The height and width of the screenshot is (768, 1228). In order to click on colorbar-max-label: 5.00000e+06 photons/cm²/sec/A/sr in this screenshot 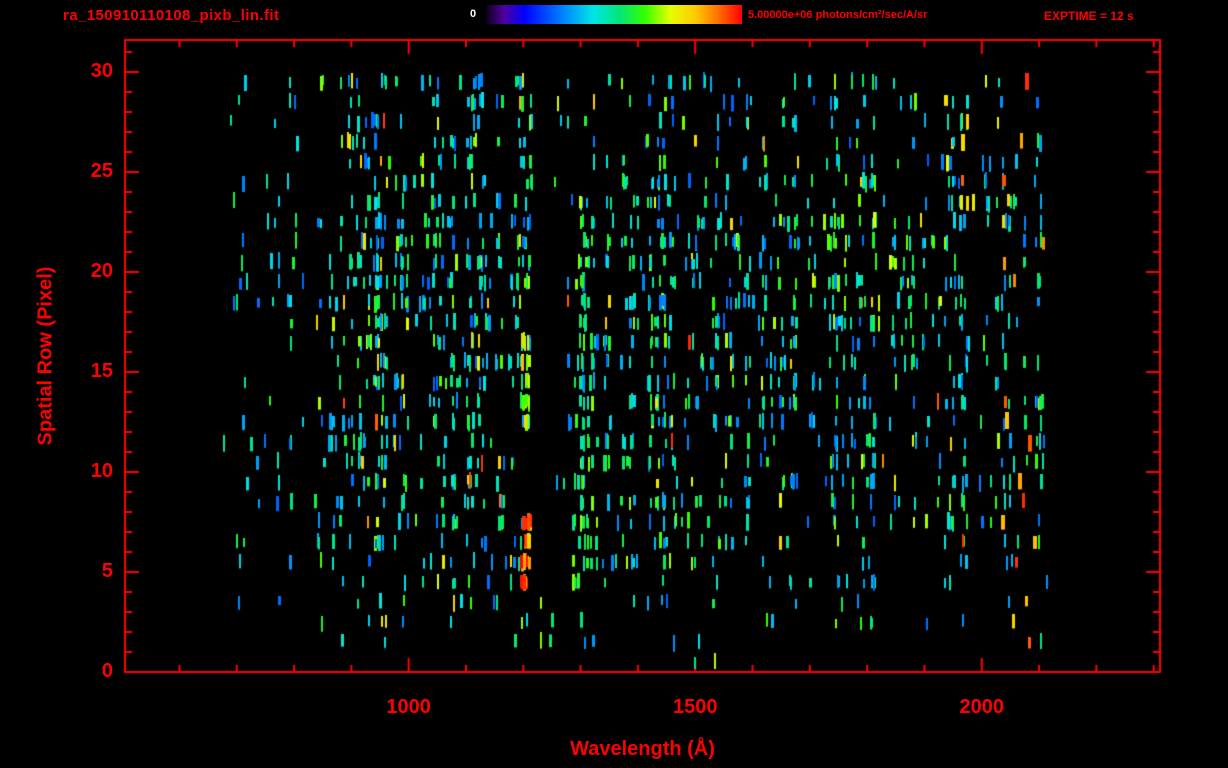, I will do `click(838, 15)`.